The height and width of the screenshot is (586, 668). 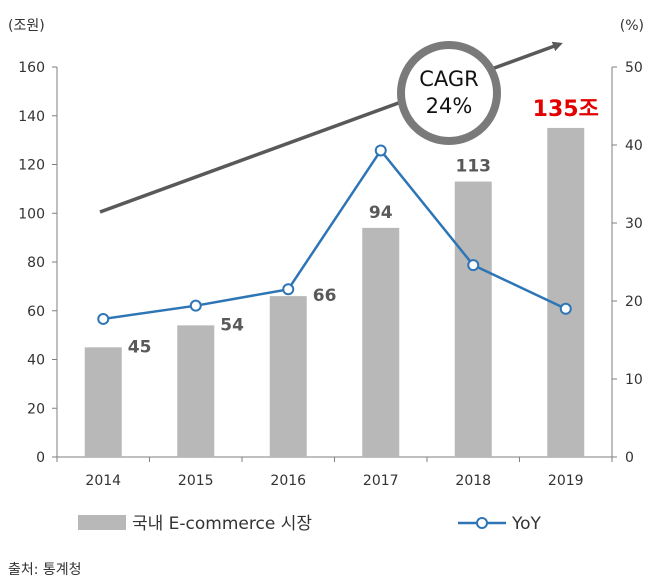 What do you see at coordinates (325, 296) in the screenshot?
I see `bar-value-label: 66` at bounding box center [325, 296].